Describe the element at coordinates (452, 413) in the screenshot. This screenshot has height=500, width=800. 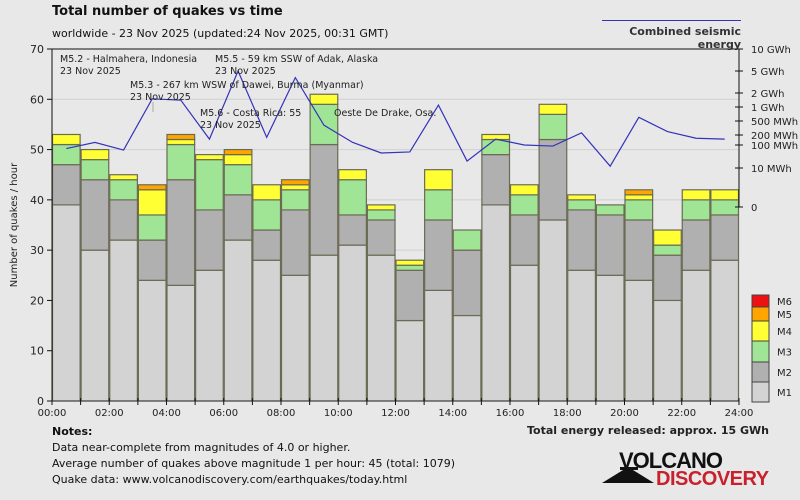
I see `x-tick-label: 14:00` at that location.